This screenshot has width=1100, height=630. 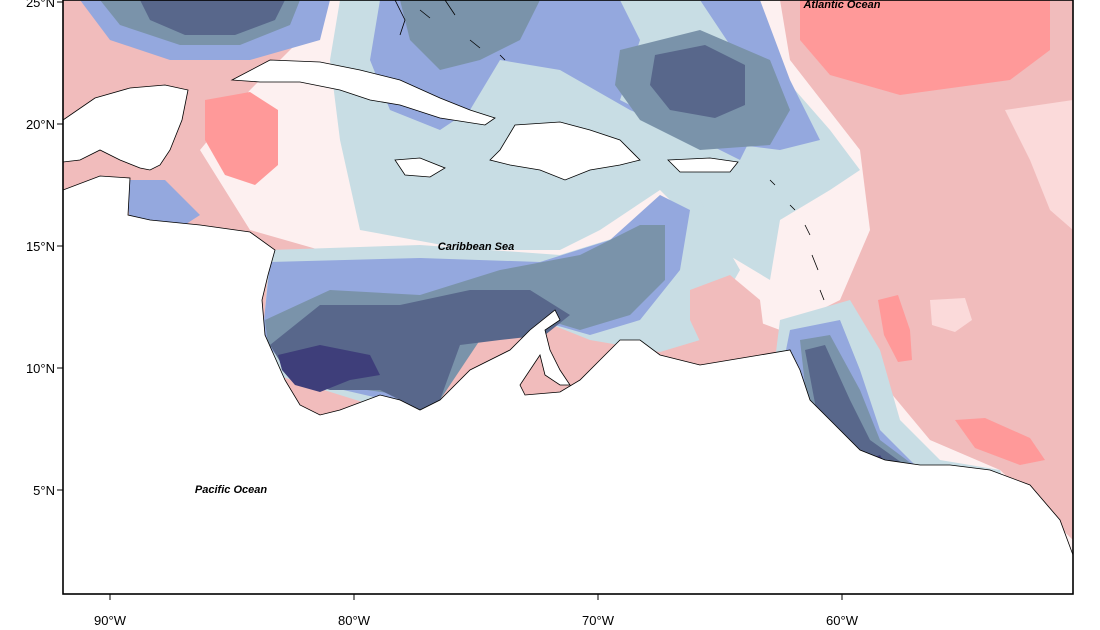 I want to click on caribbean-sea-label: Caribbean Sea, so click(x=476, y=247).